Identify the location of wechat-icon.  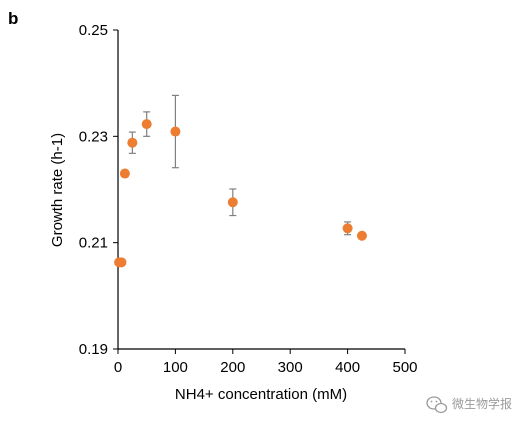
(437, 405).